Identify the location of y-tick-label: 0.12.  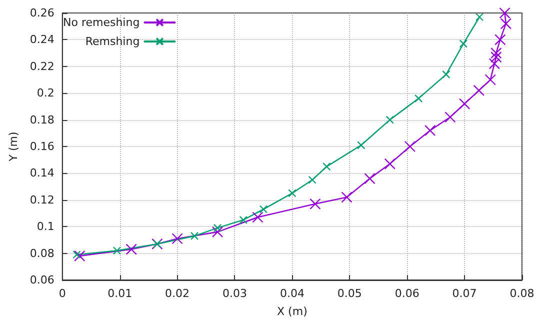
(42, 199).